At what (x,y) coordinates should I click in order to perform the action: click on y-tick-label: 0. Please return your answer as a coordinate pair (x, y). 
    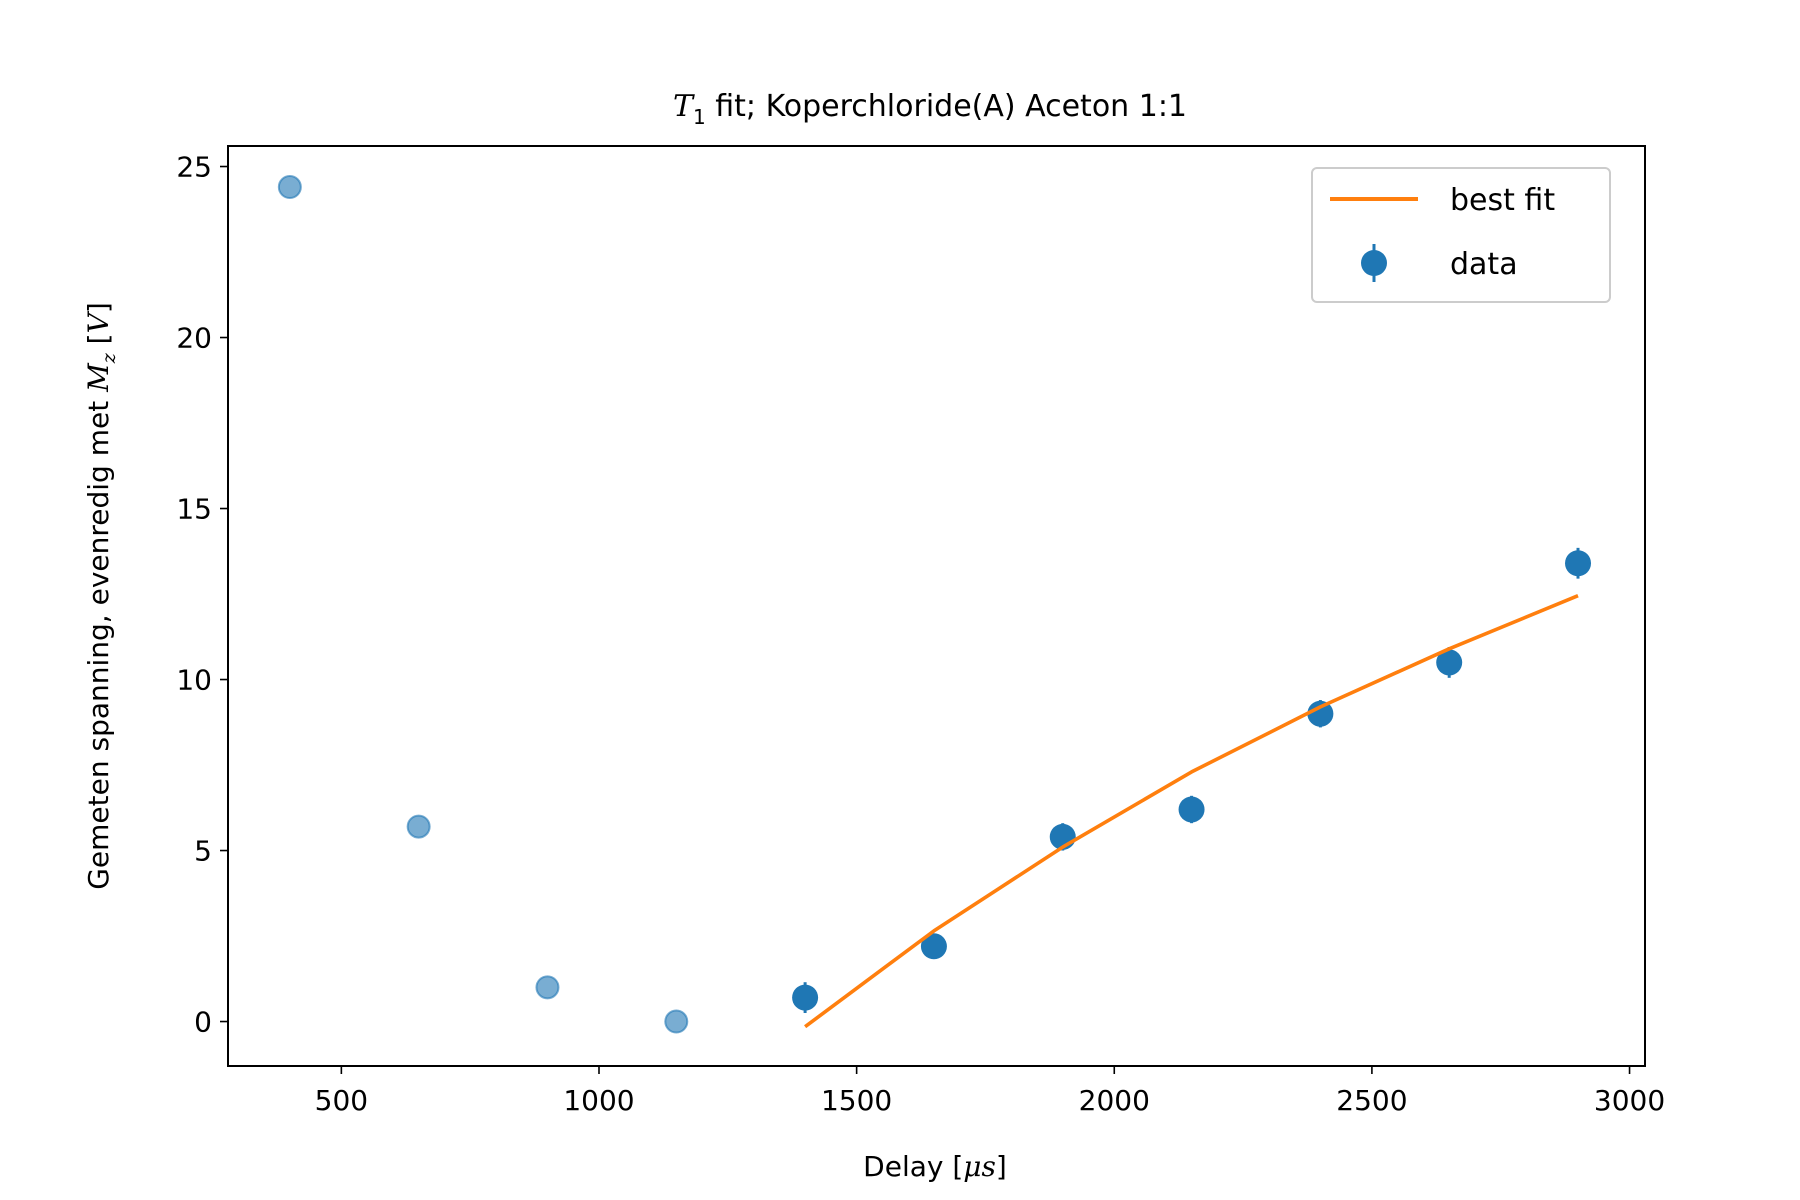
    Looking at the image, I should click on (203, 1022).